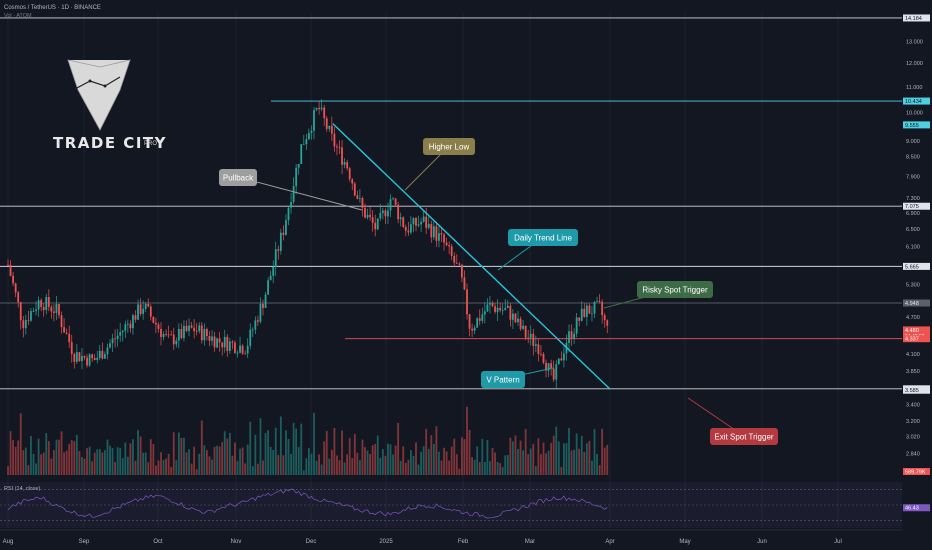  Describe the element at coordinates (913, 422) in the screenshot. I see `price-tick: 3.200` at that location.